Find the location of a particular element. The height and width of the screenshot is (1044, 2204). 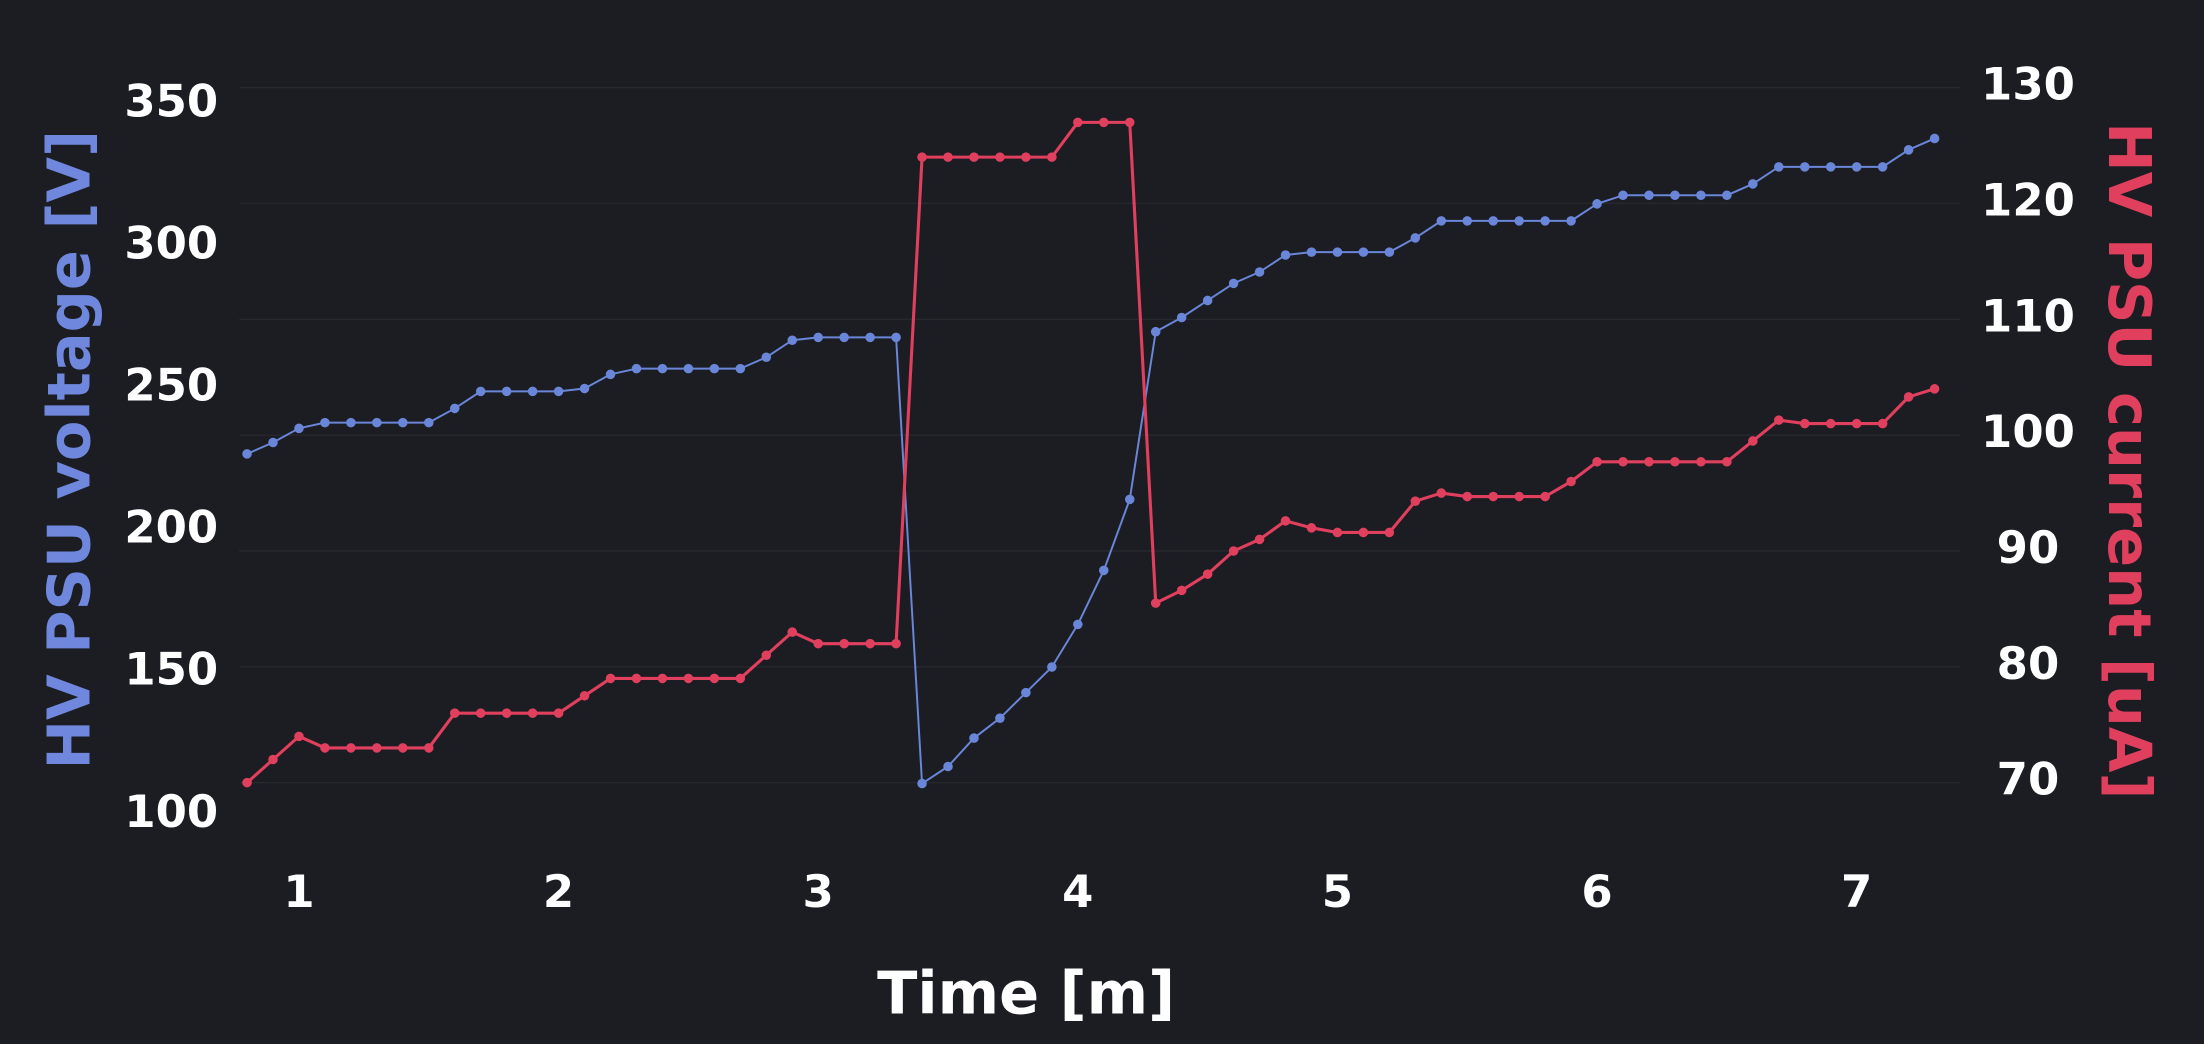

y2-tick-label: 90 is located at coordinates (2028, 547).